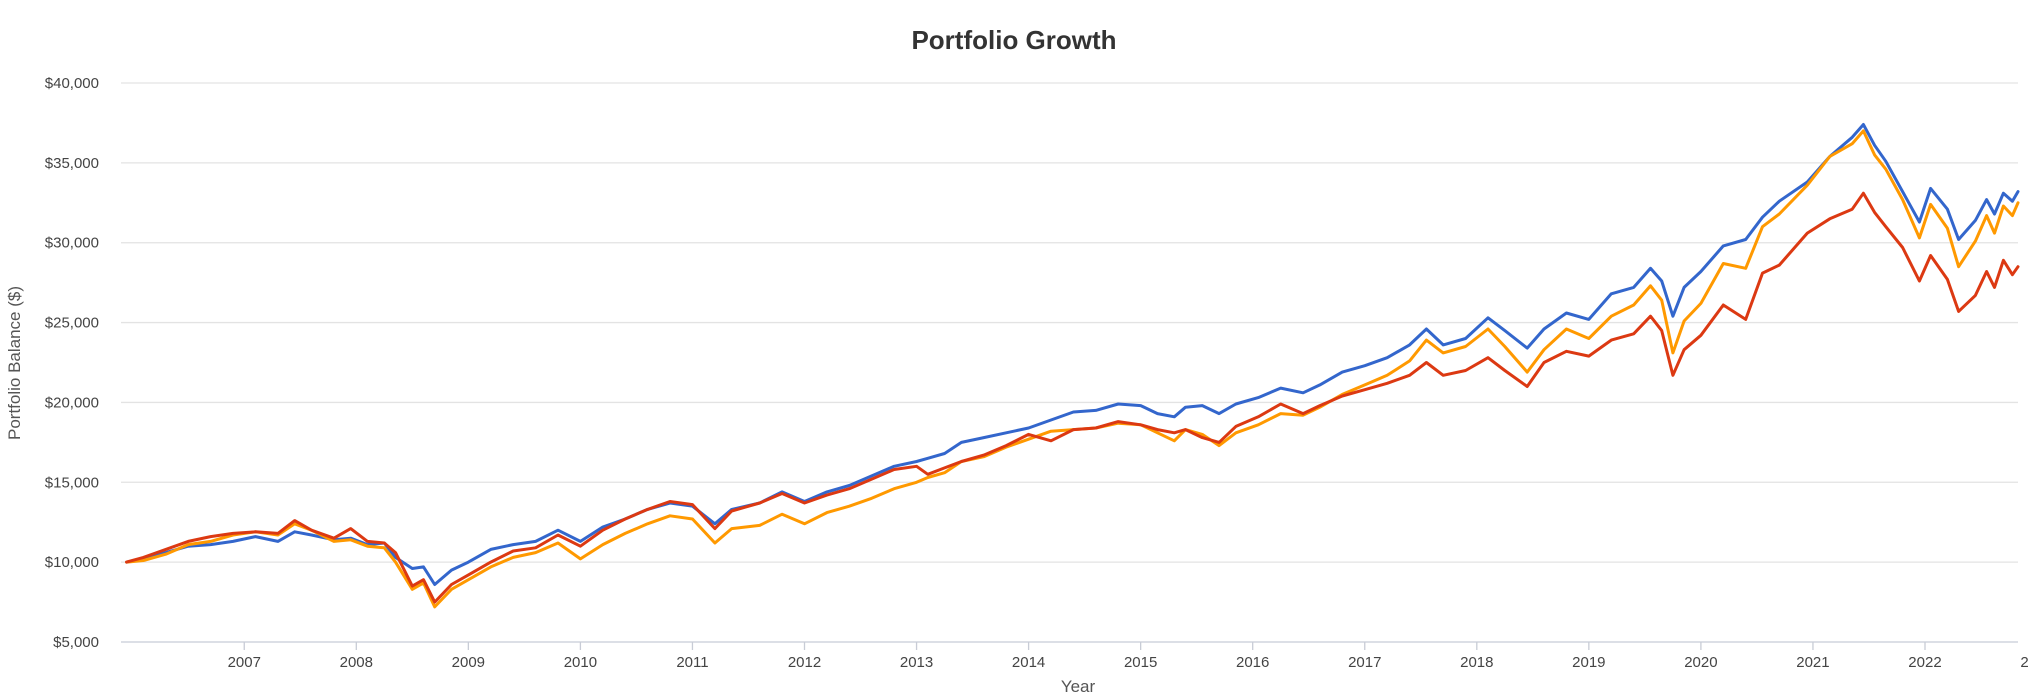 The height and width of the screenshot is (700, 2028). Describe the element at coordinates (2024, 662) in the screenshot. I see `x-tick-label: 2023` at that location.